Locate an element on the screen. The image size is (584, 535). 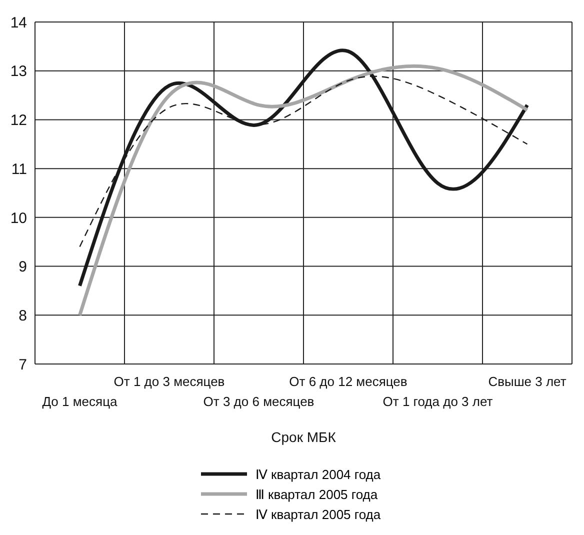
y-tick-label: 8 is located at coordinates (22, 315).